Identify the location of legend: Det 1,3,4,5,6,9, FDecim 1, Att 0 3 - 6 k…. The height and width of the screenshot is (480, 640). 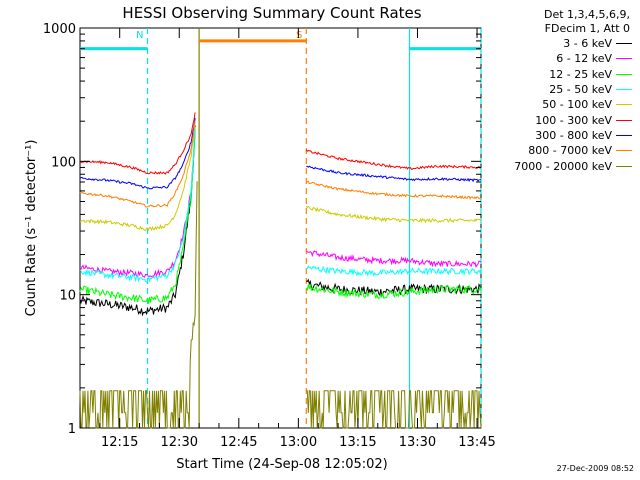
(559, 91).